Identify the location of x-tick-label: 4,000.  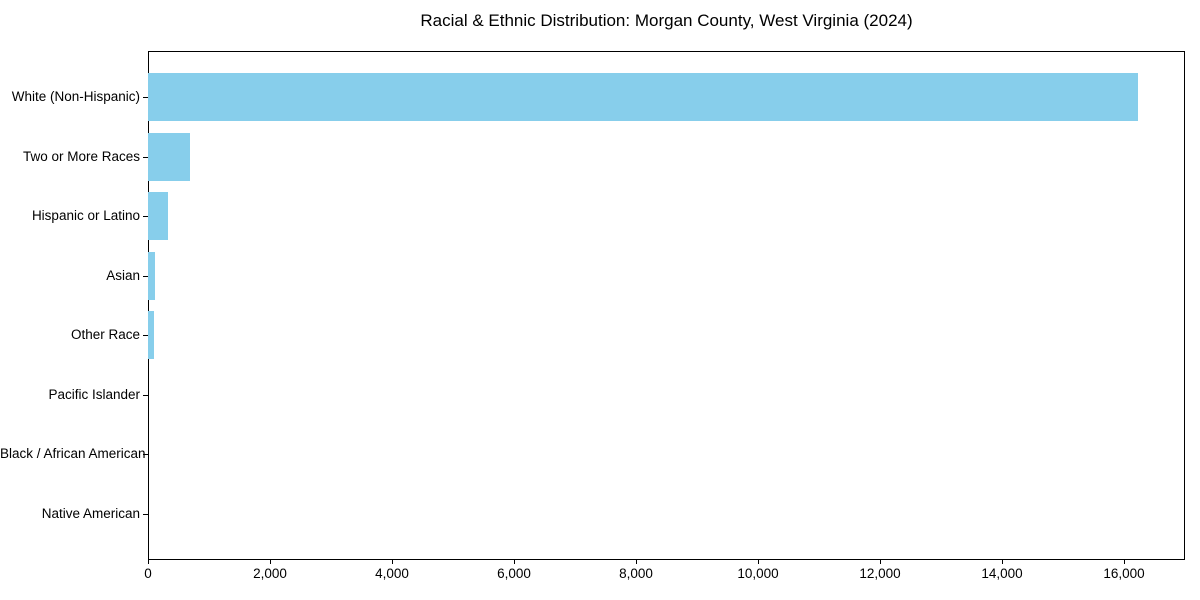
(392, 573).